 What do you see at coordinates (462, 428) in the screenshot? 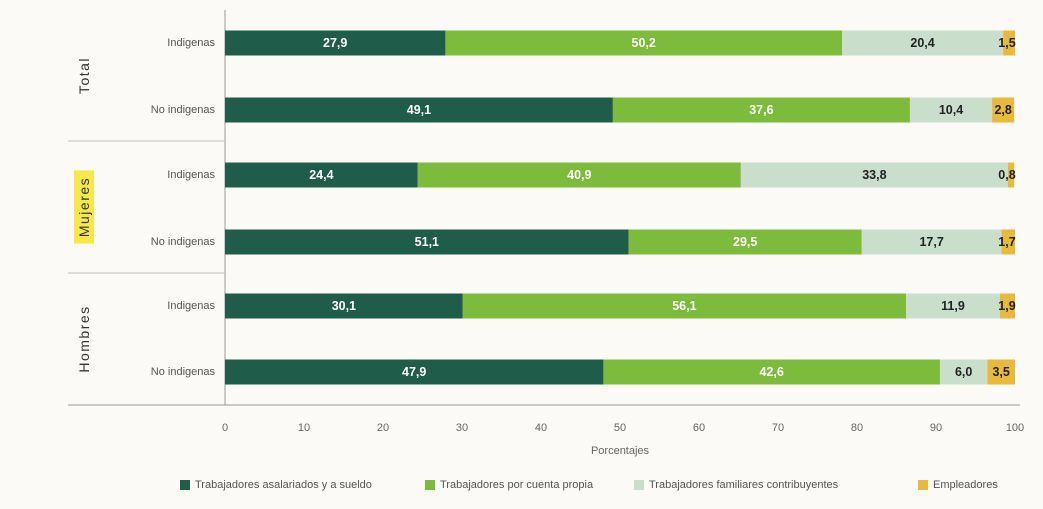
I see `x-tick-label: 30` at bounding box center [462, 428].